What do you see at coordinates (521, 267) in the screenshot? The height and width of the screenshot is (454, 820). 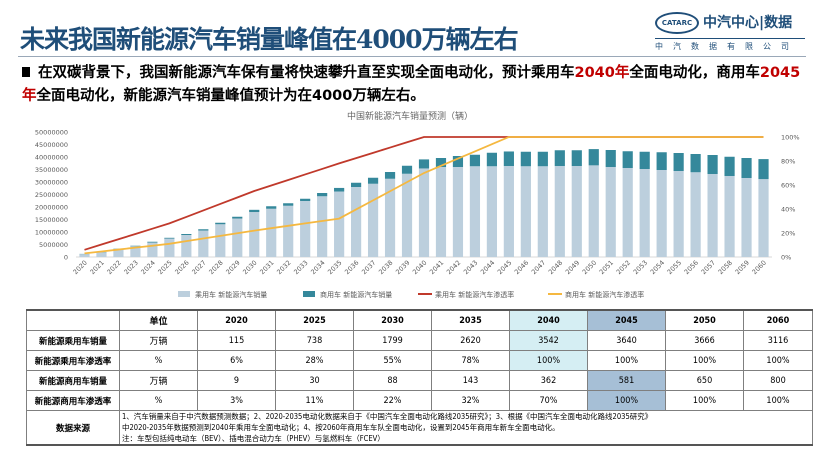 I see `x-tick-label: 2046` at bounding box center [521, 267].